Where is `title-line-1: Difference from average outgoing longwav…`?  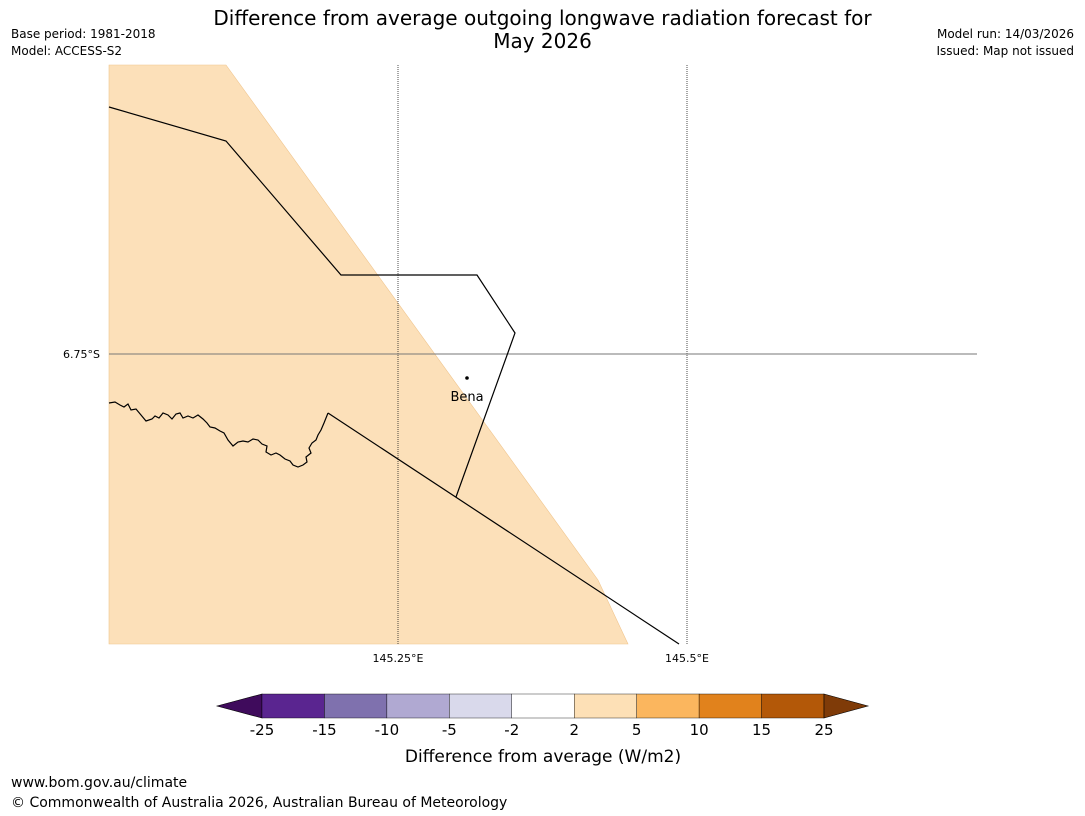 title-line-1: Difference from average outgoing longwav… is located at coordinates (542, 18).